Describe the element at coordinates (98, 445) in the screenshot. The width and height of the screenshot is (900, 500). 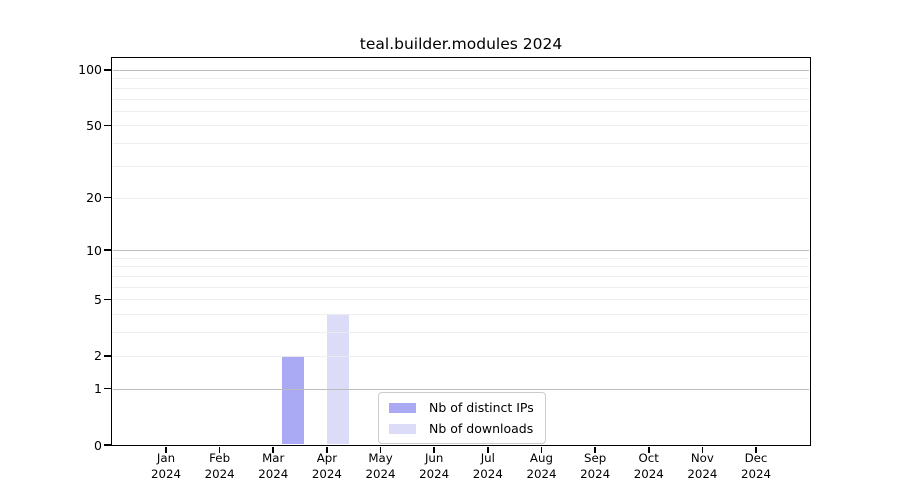
I see `y-tick-label: 0` at that location.